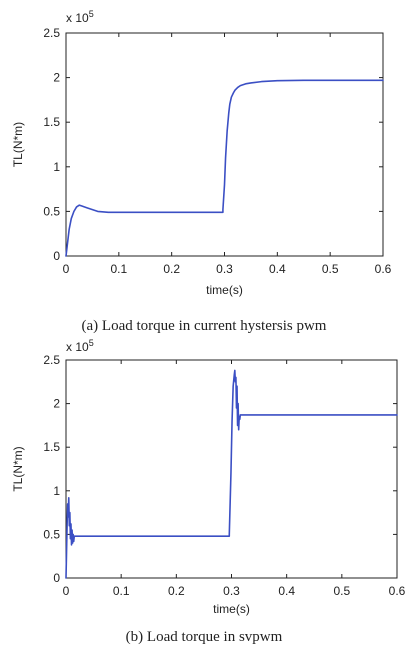  I want to click on chart-b-x-tick-label: 0.2, so click(176, 591).